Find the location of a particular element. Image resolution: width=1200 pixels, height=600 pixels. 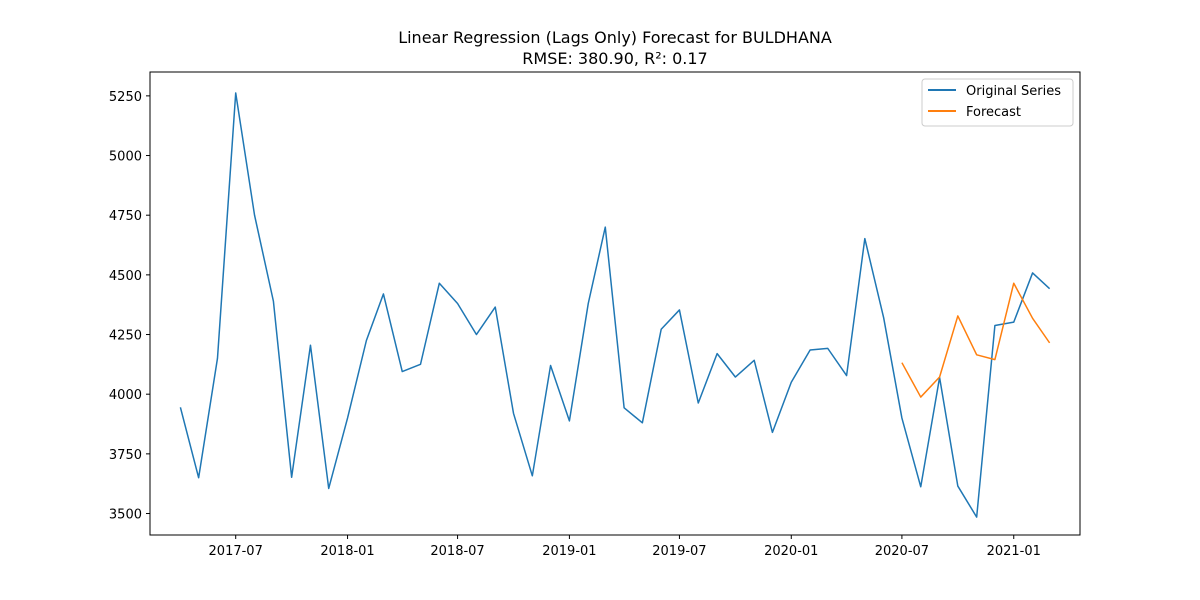

x-tick-label: 2018-01 is located at coordinates (347, 551).